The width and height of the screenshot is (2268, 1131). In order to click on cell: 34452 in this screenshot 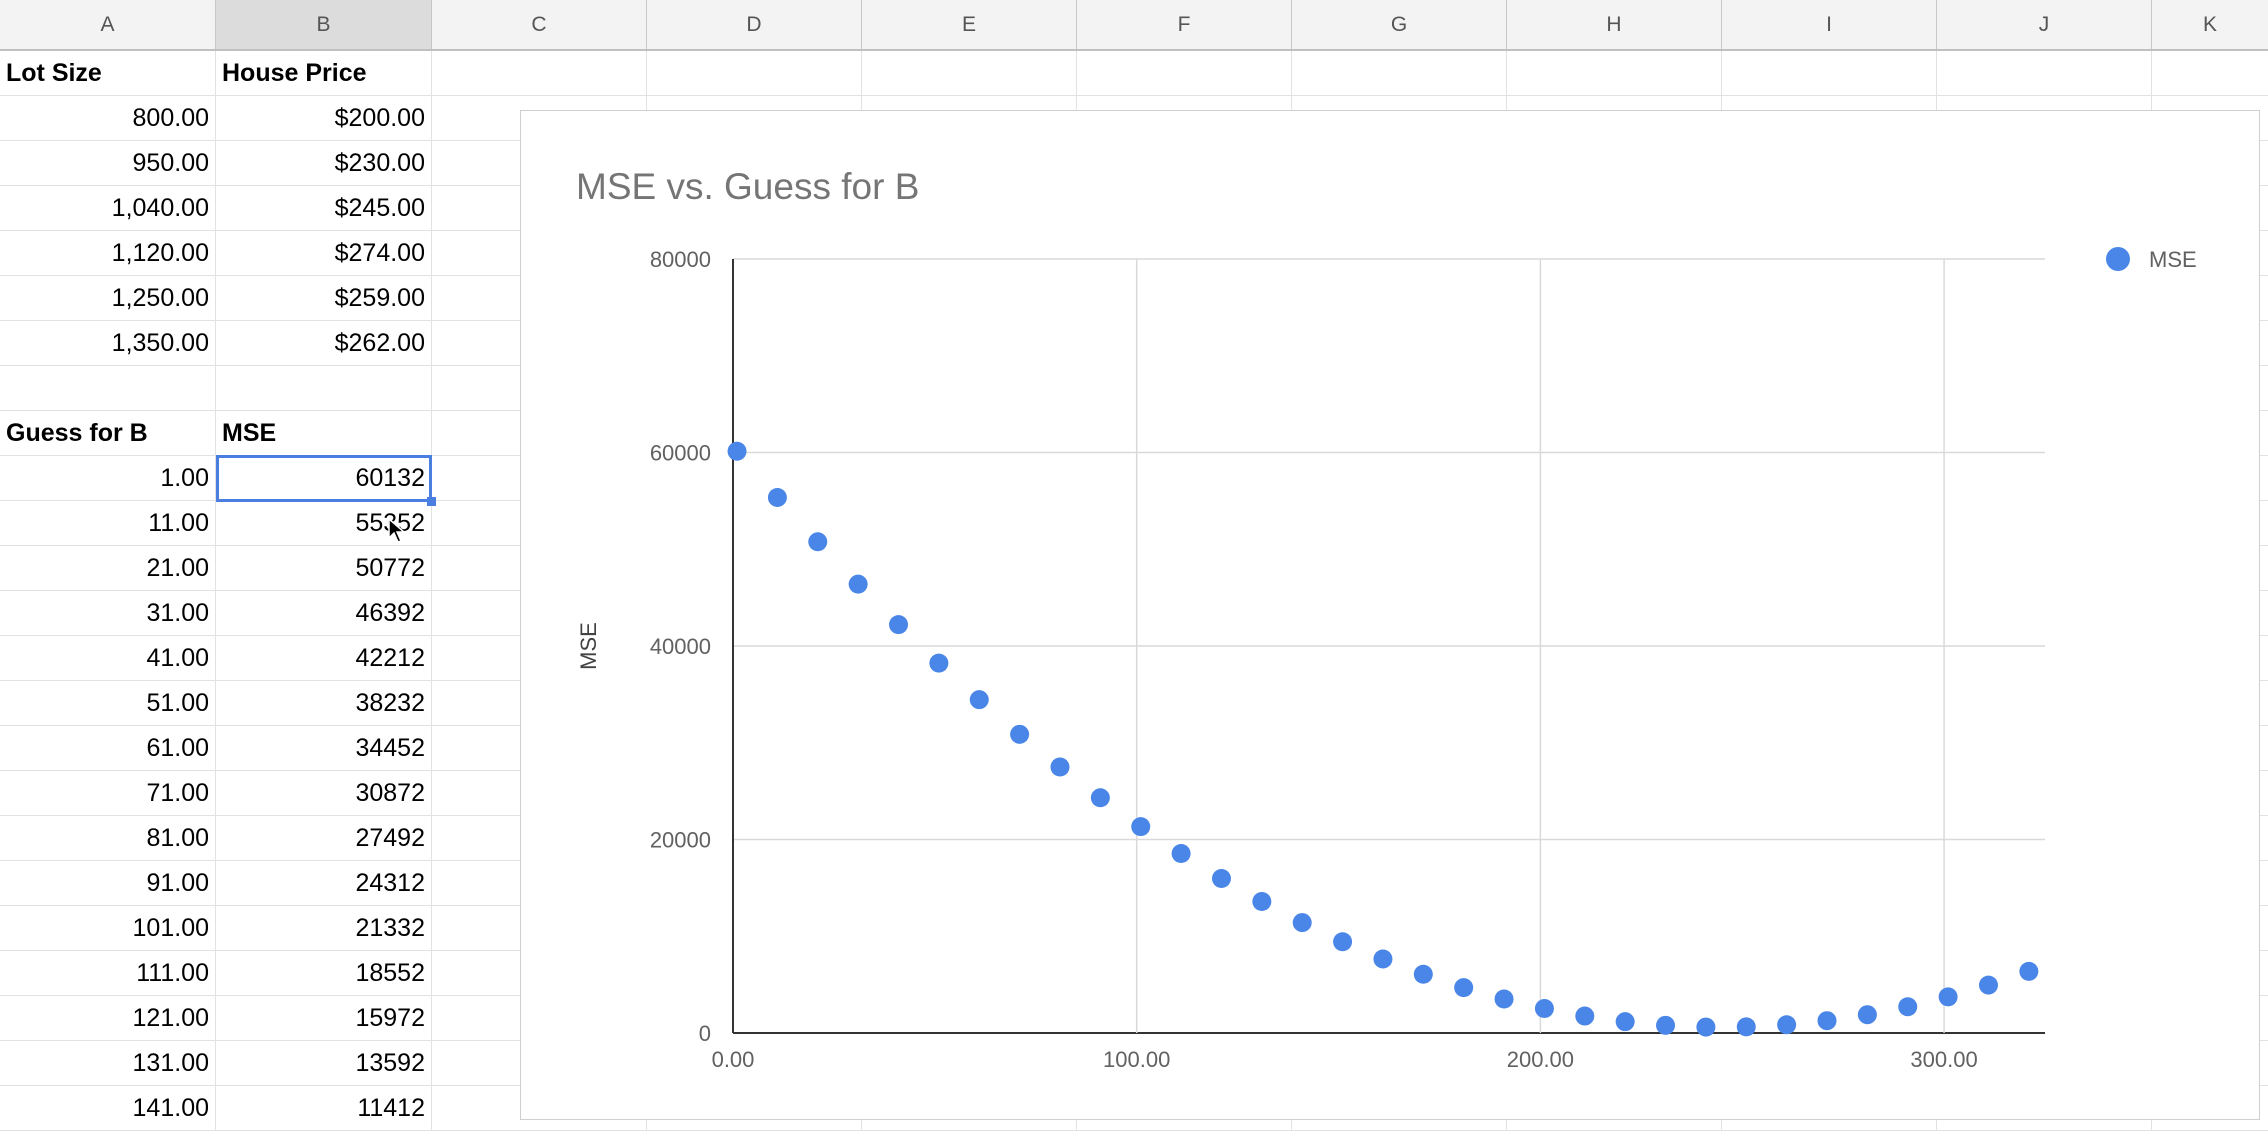, I will do `click(324, 748)`.